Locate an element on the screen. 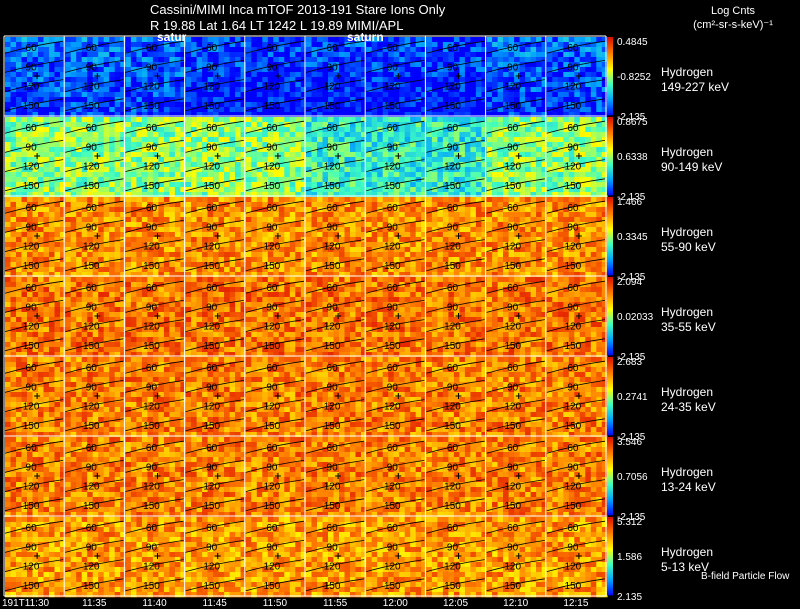  contour-label: 150 is located at coordinates (332, 186).